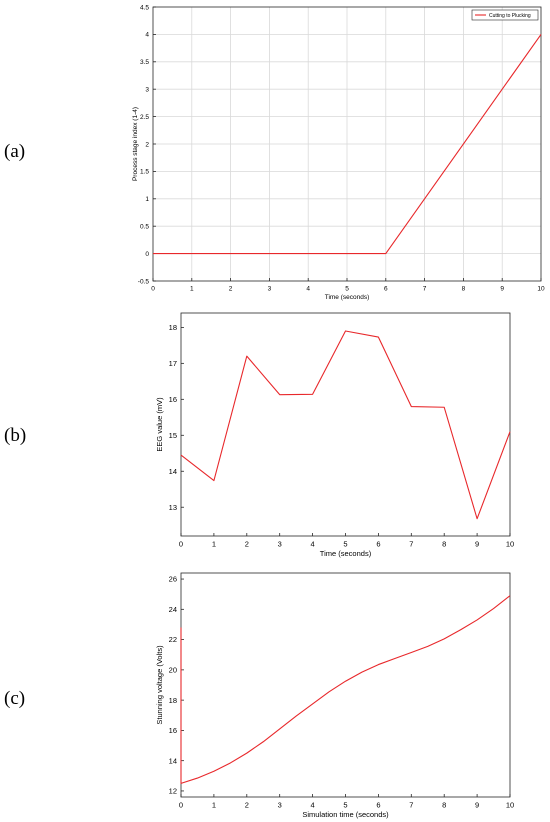 This screenshot has width=550, height=822. What do you see at coordinates (510, 544) in the screenshot?
I see `chart2-xtick-label-10: 10` at bounding box center [510, 544].